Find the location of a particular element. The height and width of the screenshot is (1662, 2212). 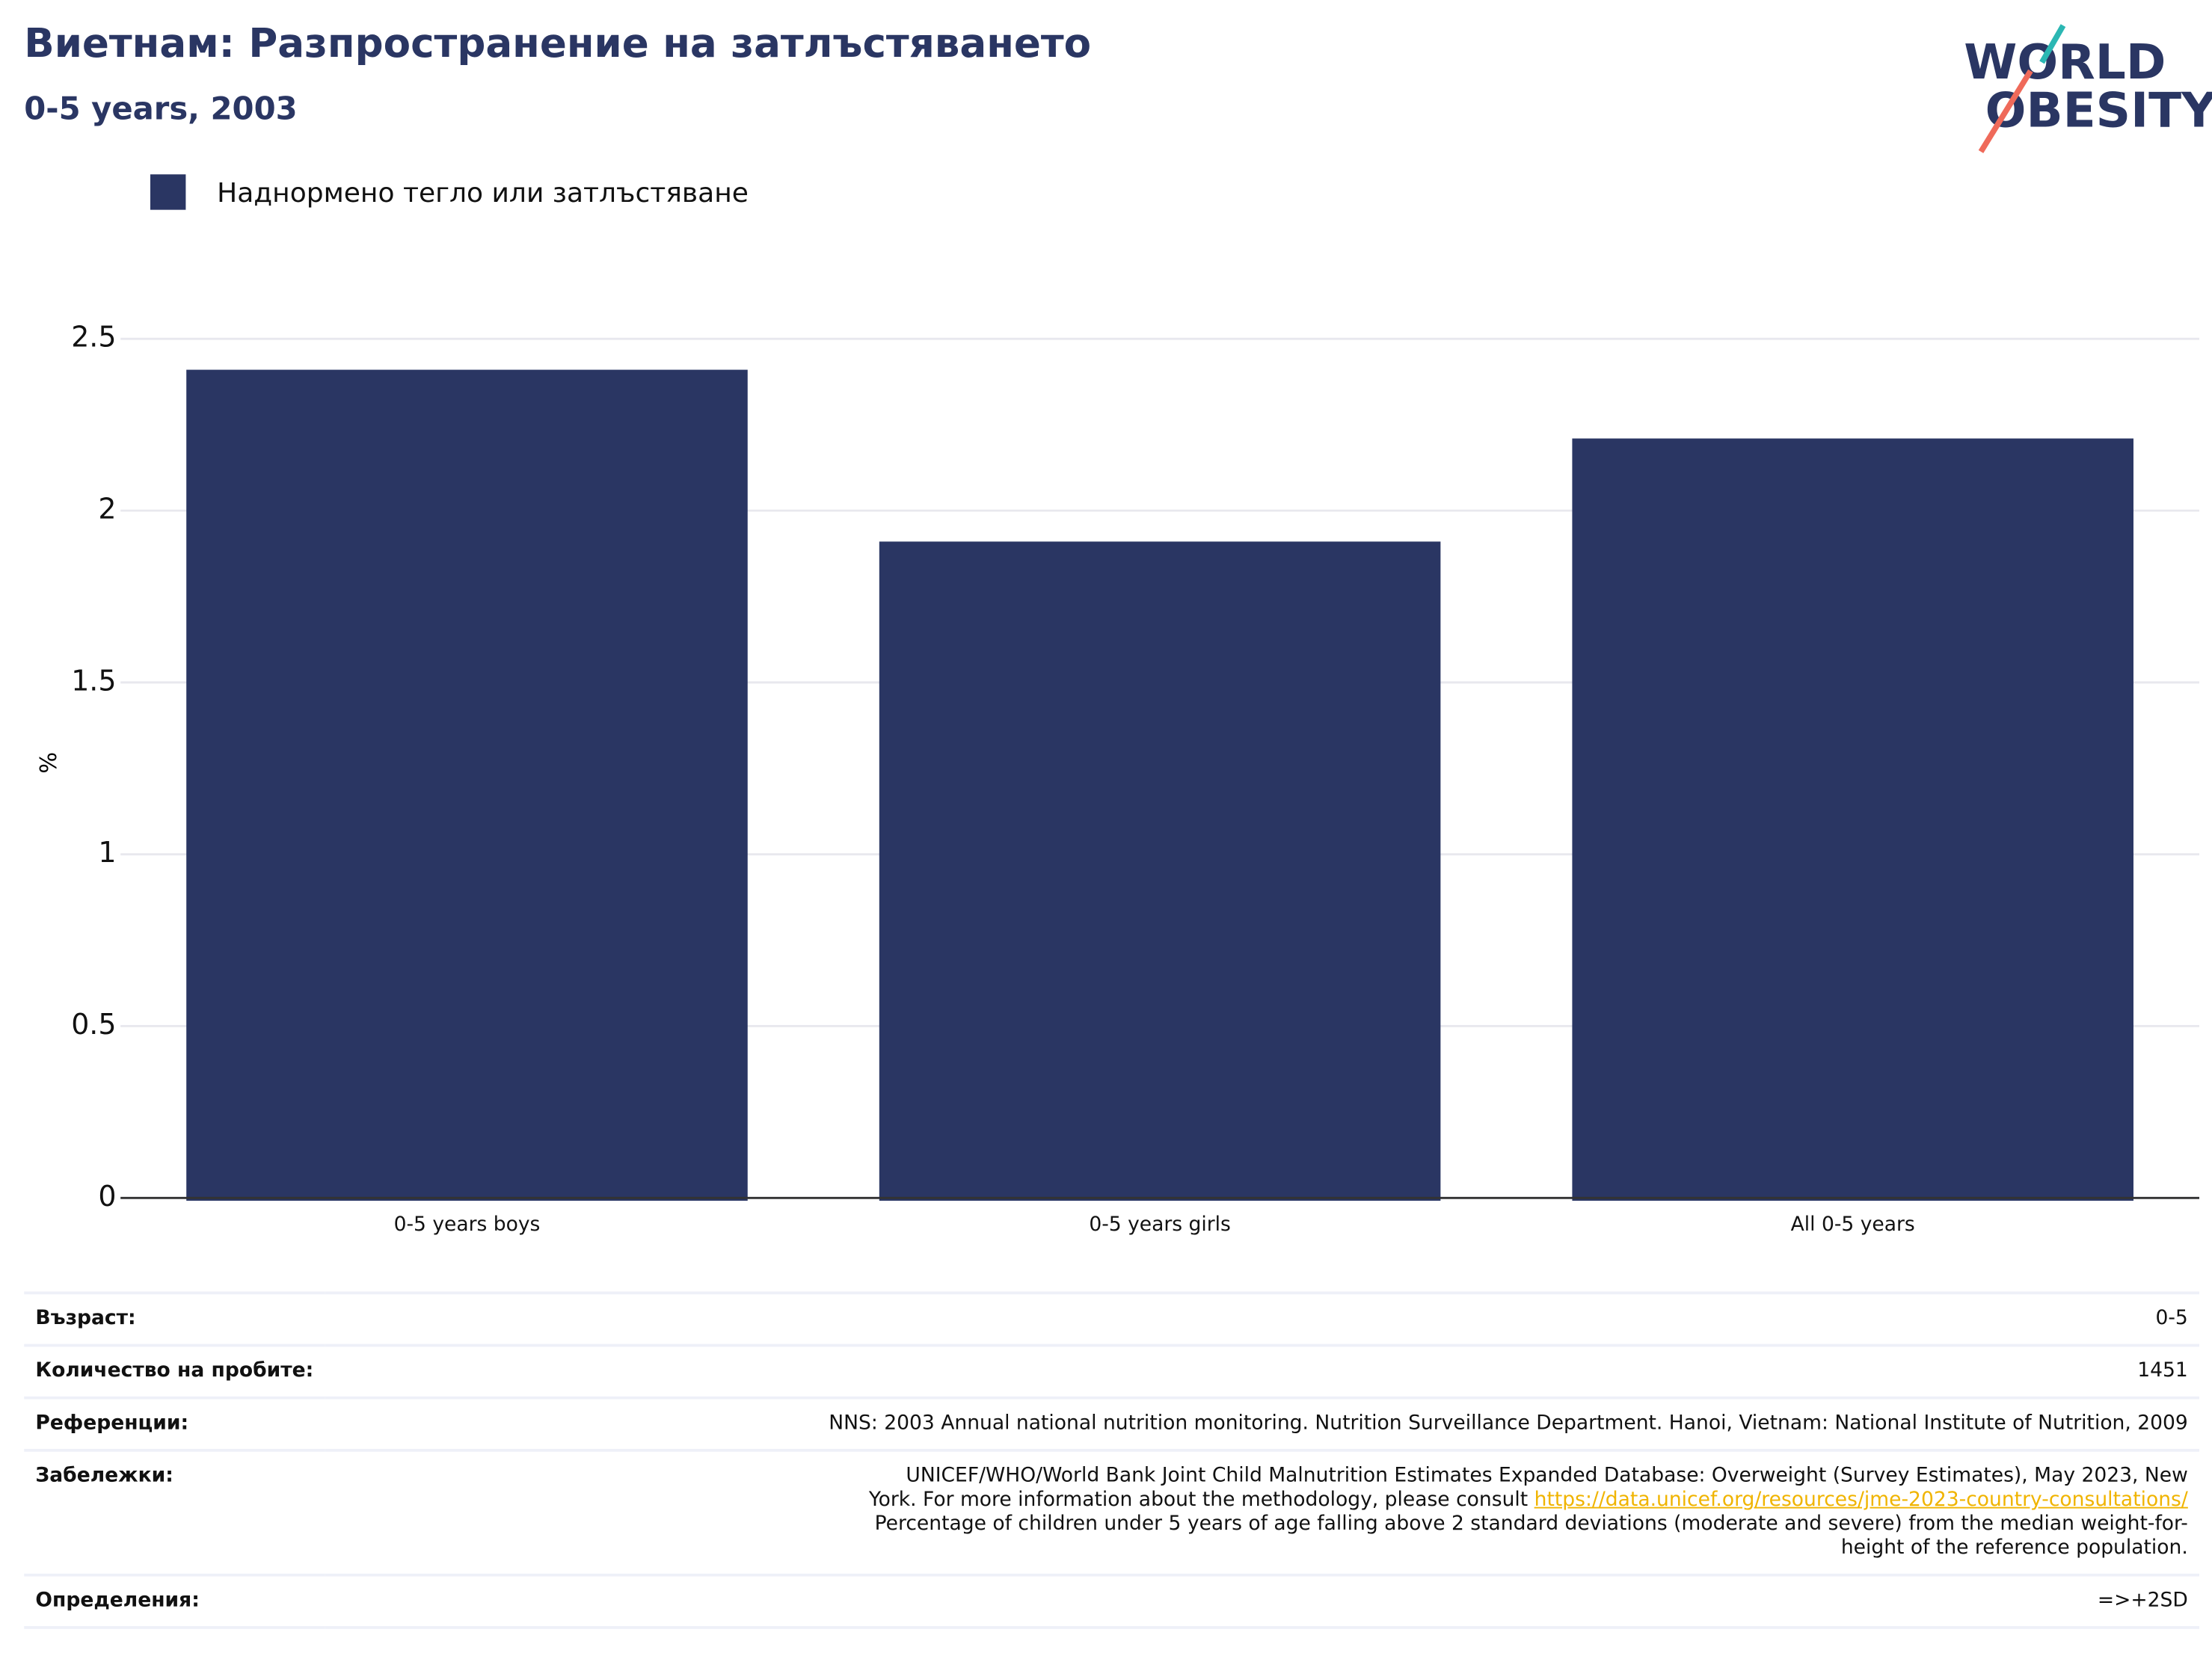

logo-text: WORLD is located at coordinates (2065, 62).